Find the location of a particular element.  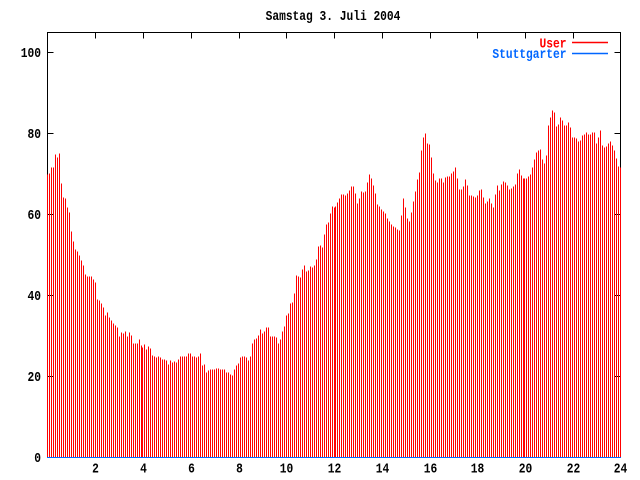

svg-text: 24 is located at coordinates (621, 469).